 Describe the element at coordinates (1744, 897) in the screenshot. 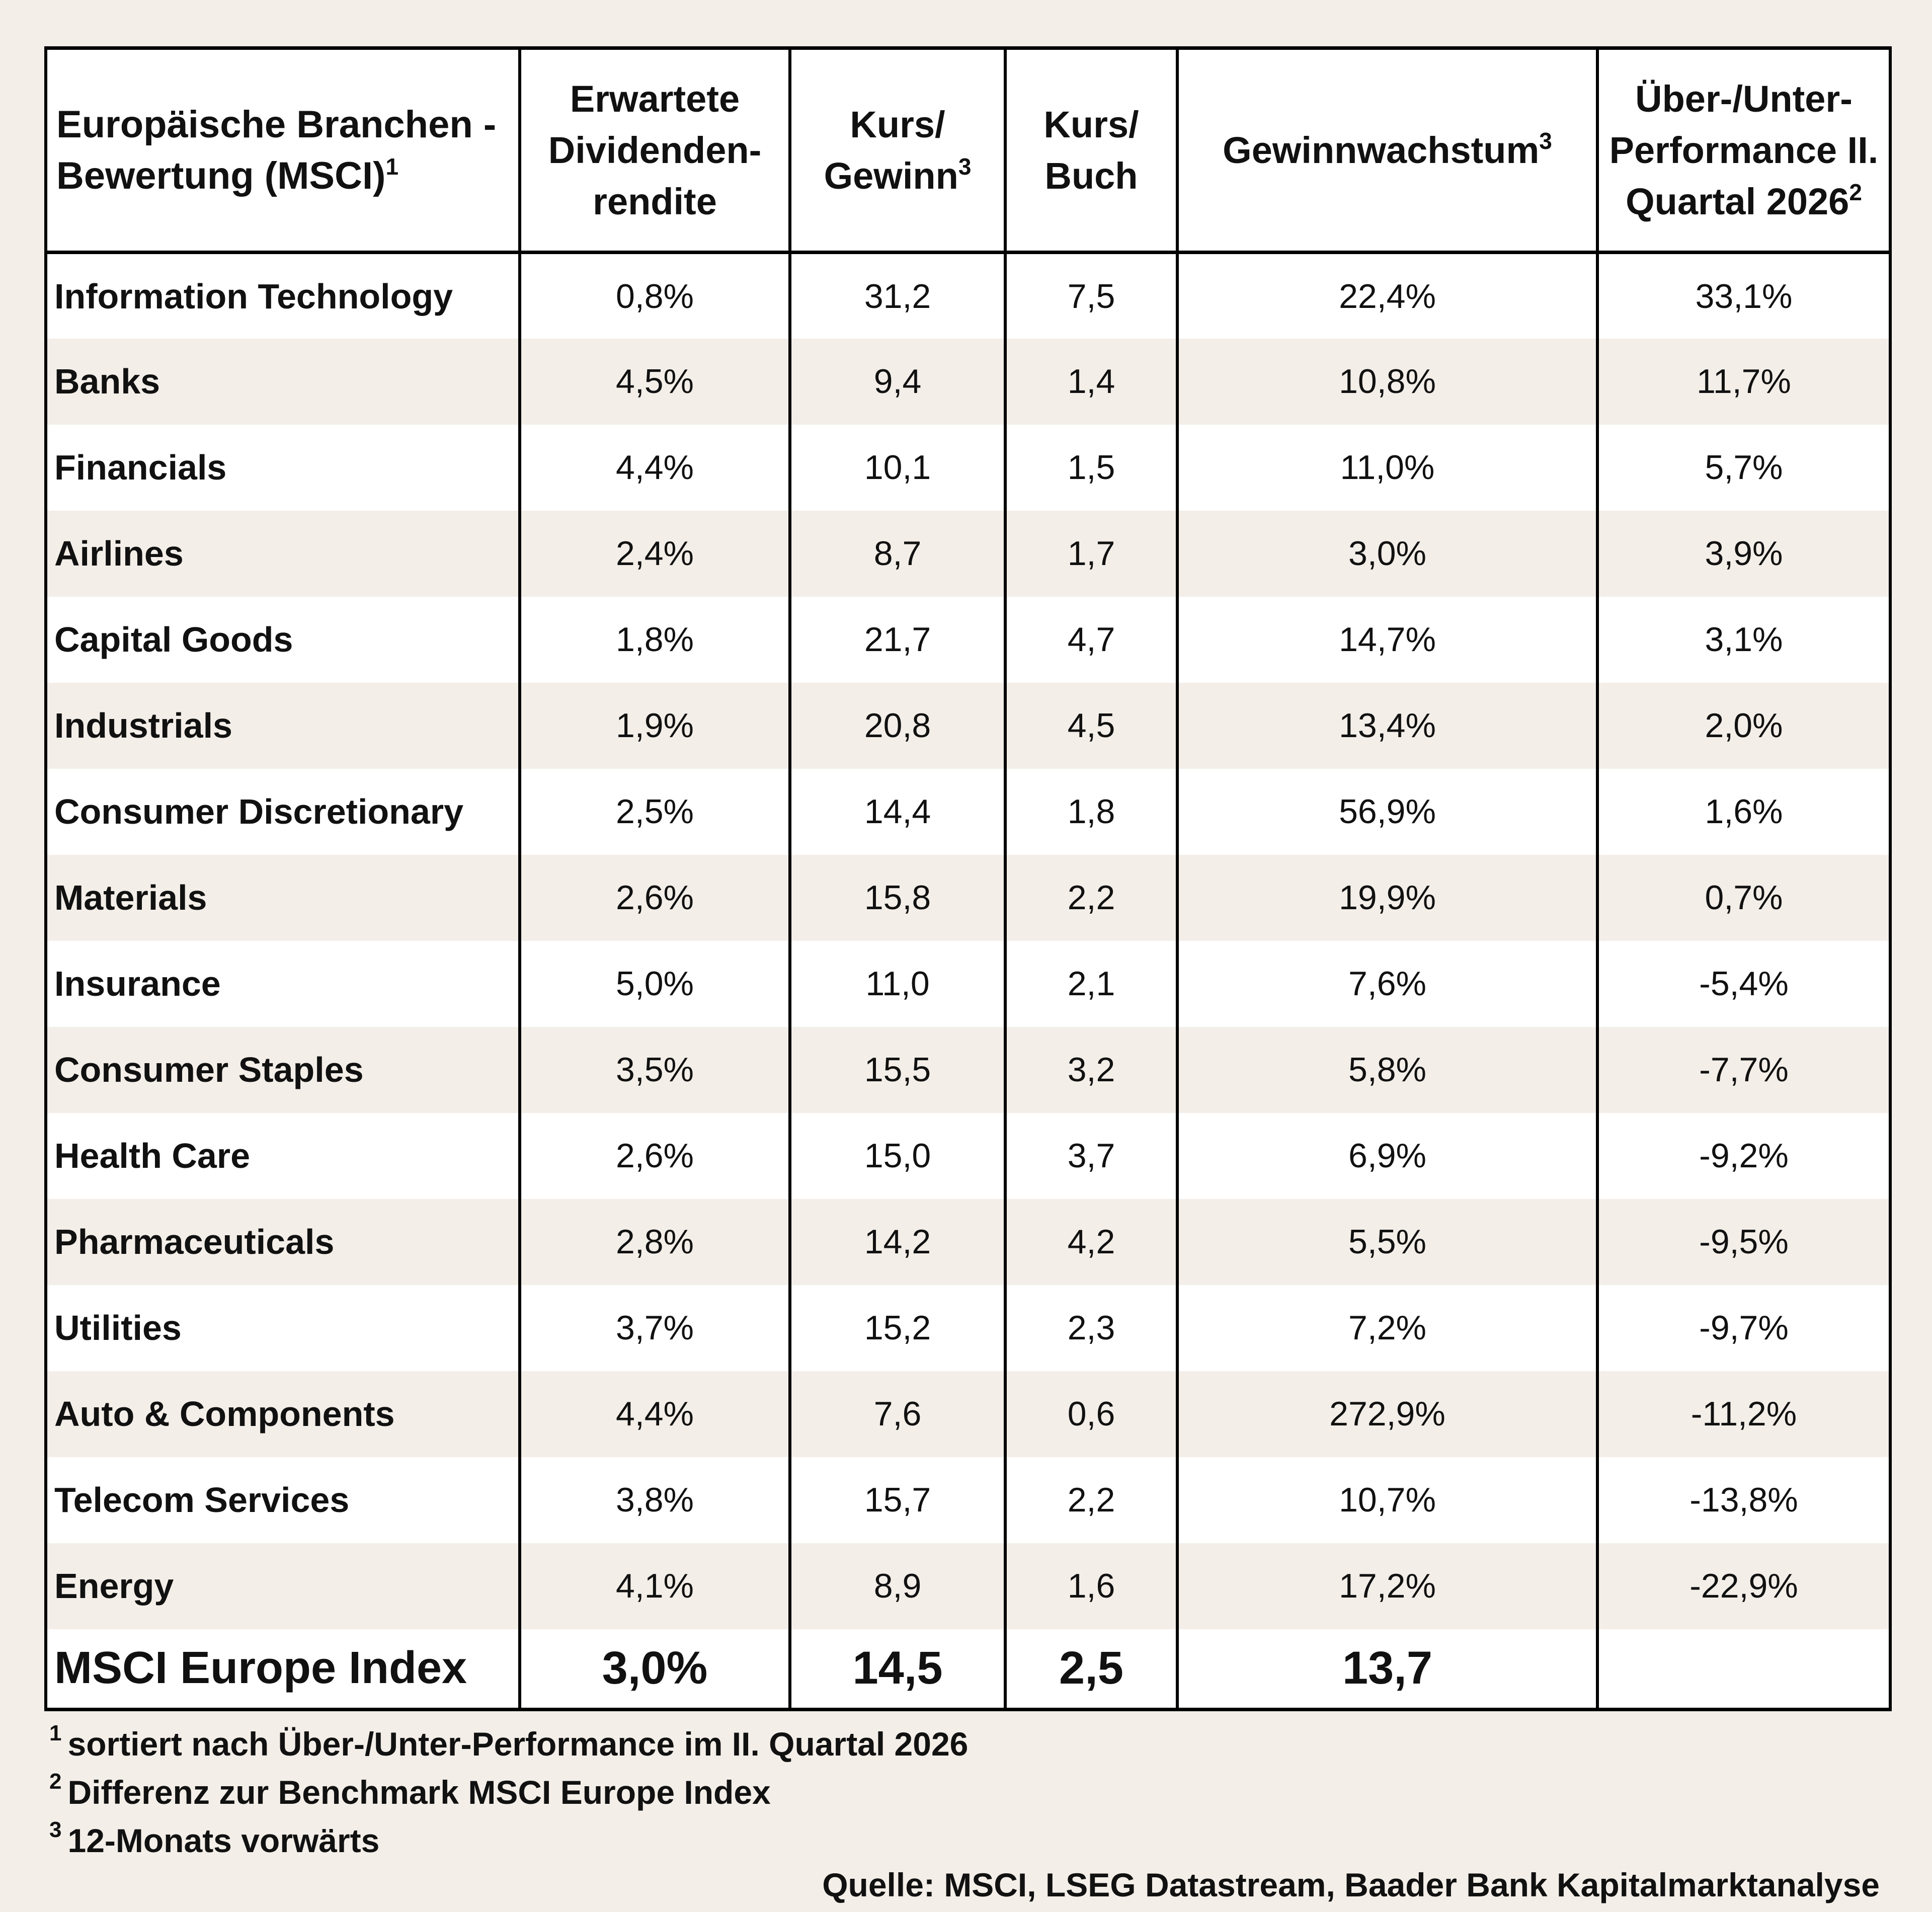

I see `cell-performance: 0,7%` at that location.